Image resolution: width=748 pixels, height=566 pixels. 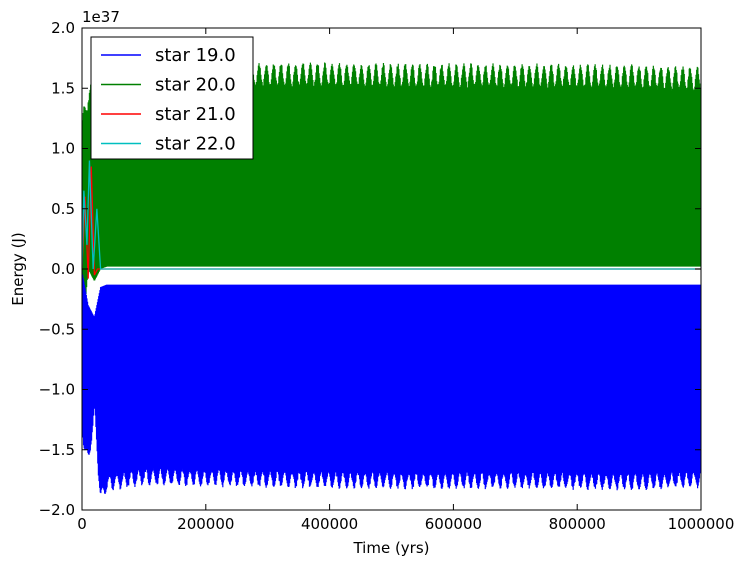 I want to click on y-tick-label: −2.0, so click(x=57, y=510).